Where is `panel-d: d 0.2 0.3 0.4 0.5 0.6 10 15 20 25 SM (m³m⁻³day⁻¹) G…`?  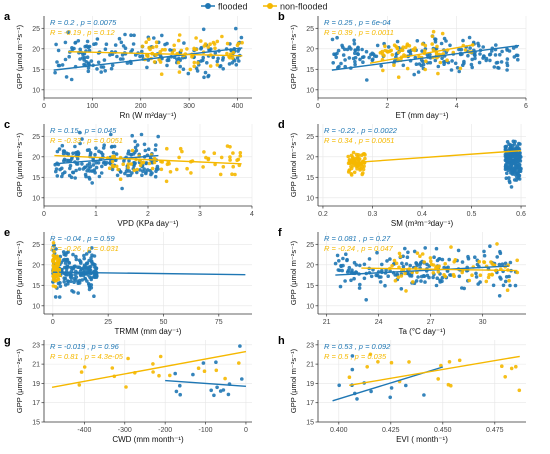 panel-d: d 0.2 0.3 0.4 0.5 0.6 10 15 20 25 SM (m³m⁻³day⁻¹) G… is located at coordinates (402, 173).